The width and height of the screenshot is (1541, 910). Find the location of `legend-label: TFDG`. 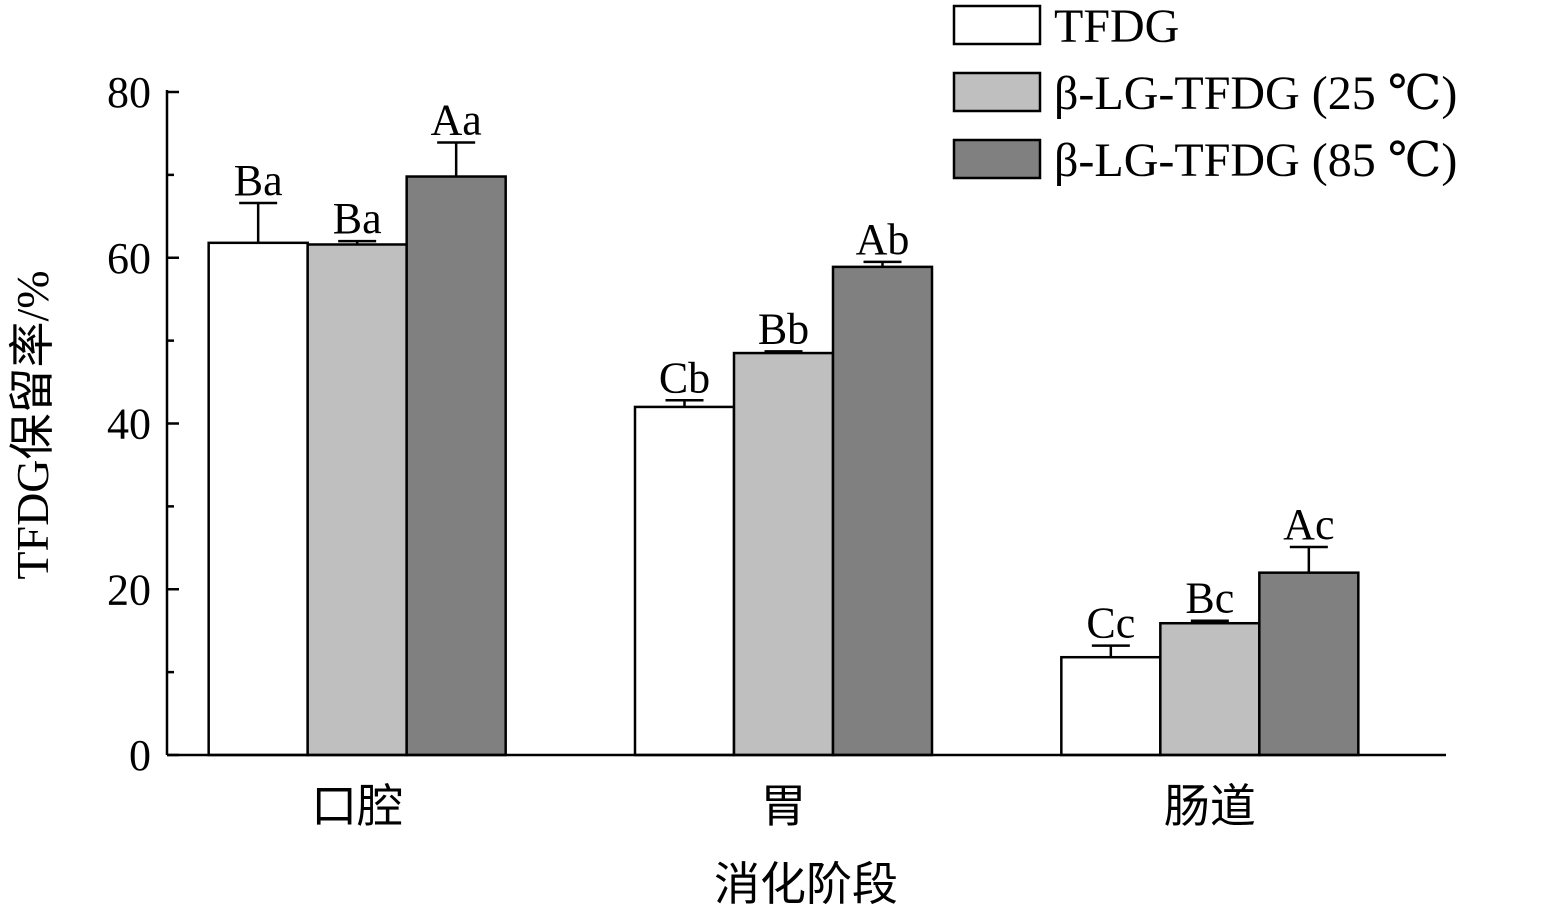

legend-label: TFDG is located at coordinates (1116, 26).